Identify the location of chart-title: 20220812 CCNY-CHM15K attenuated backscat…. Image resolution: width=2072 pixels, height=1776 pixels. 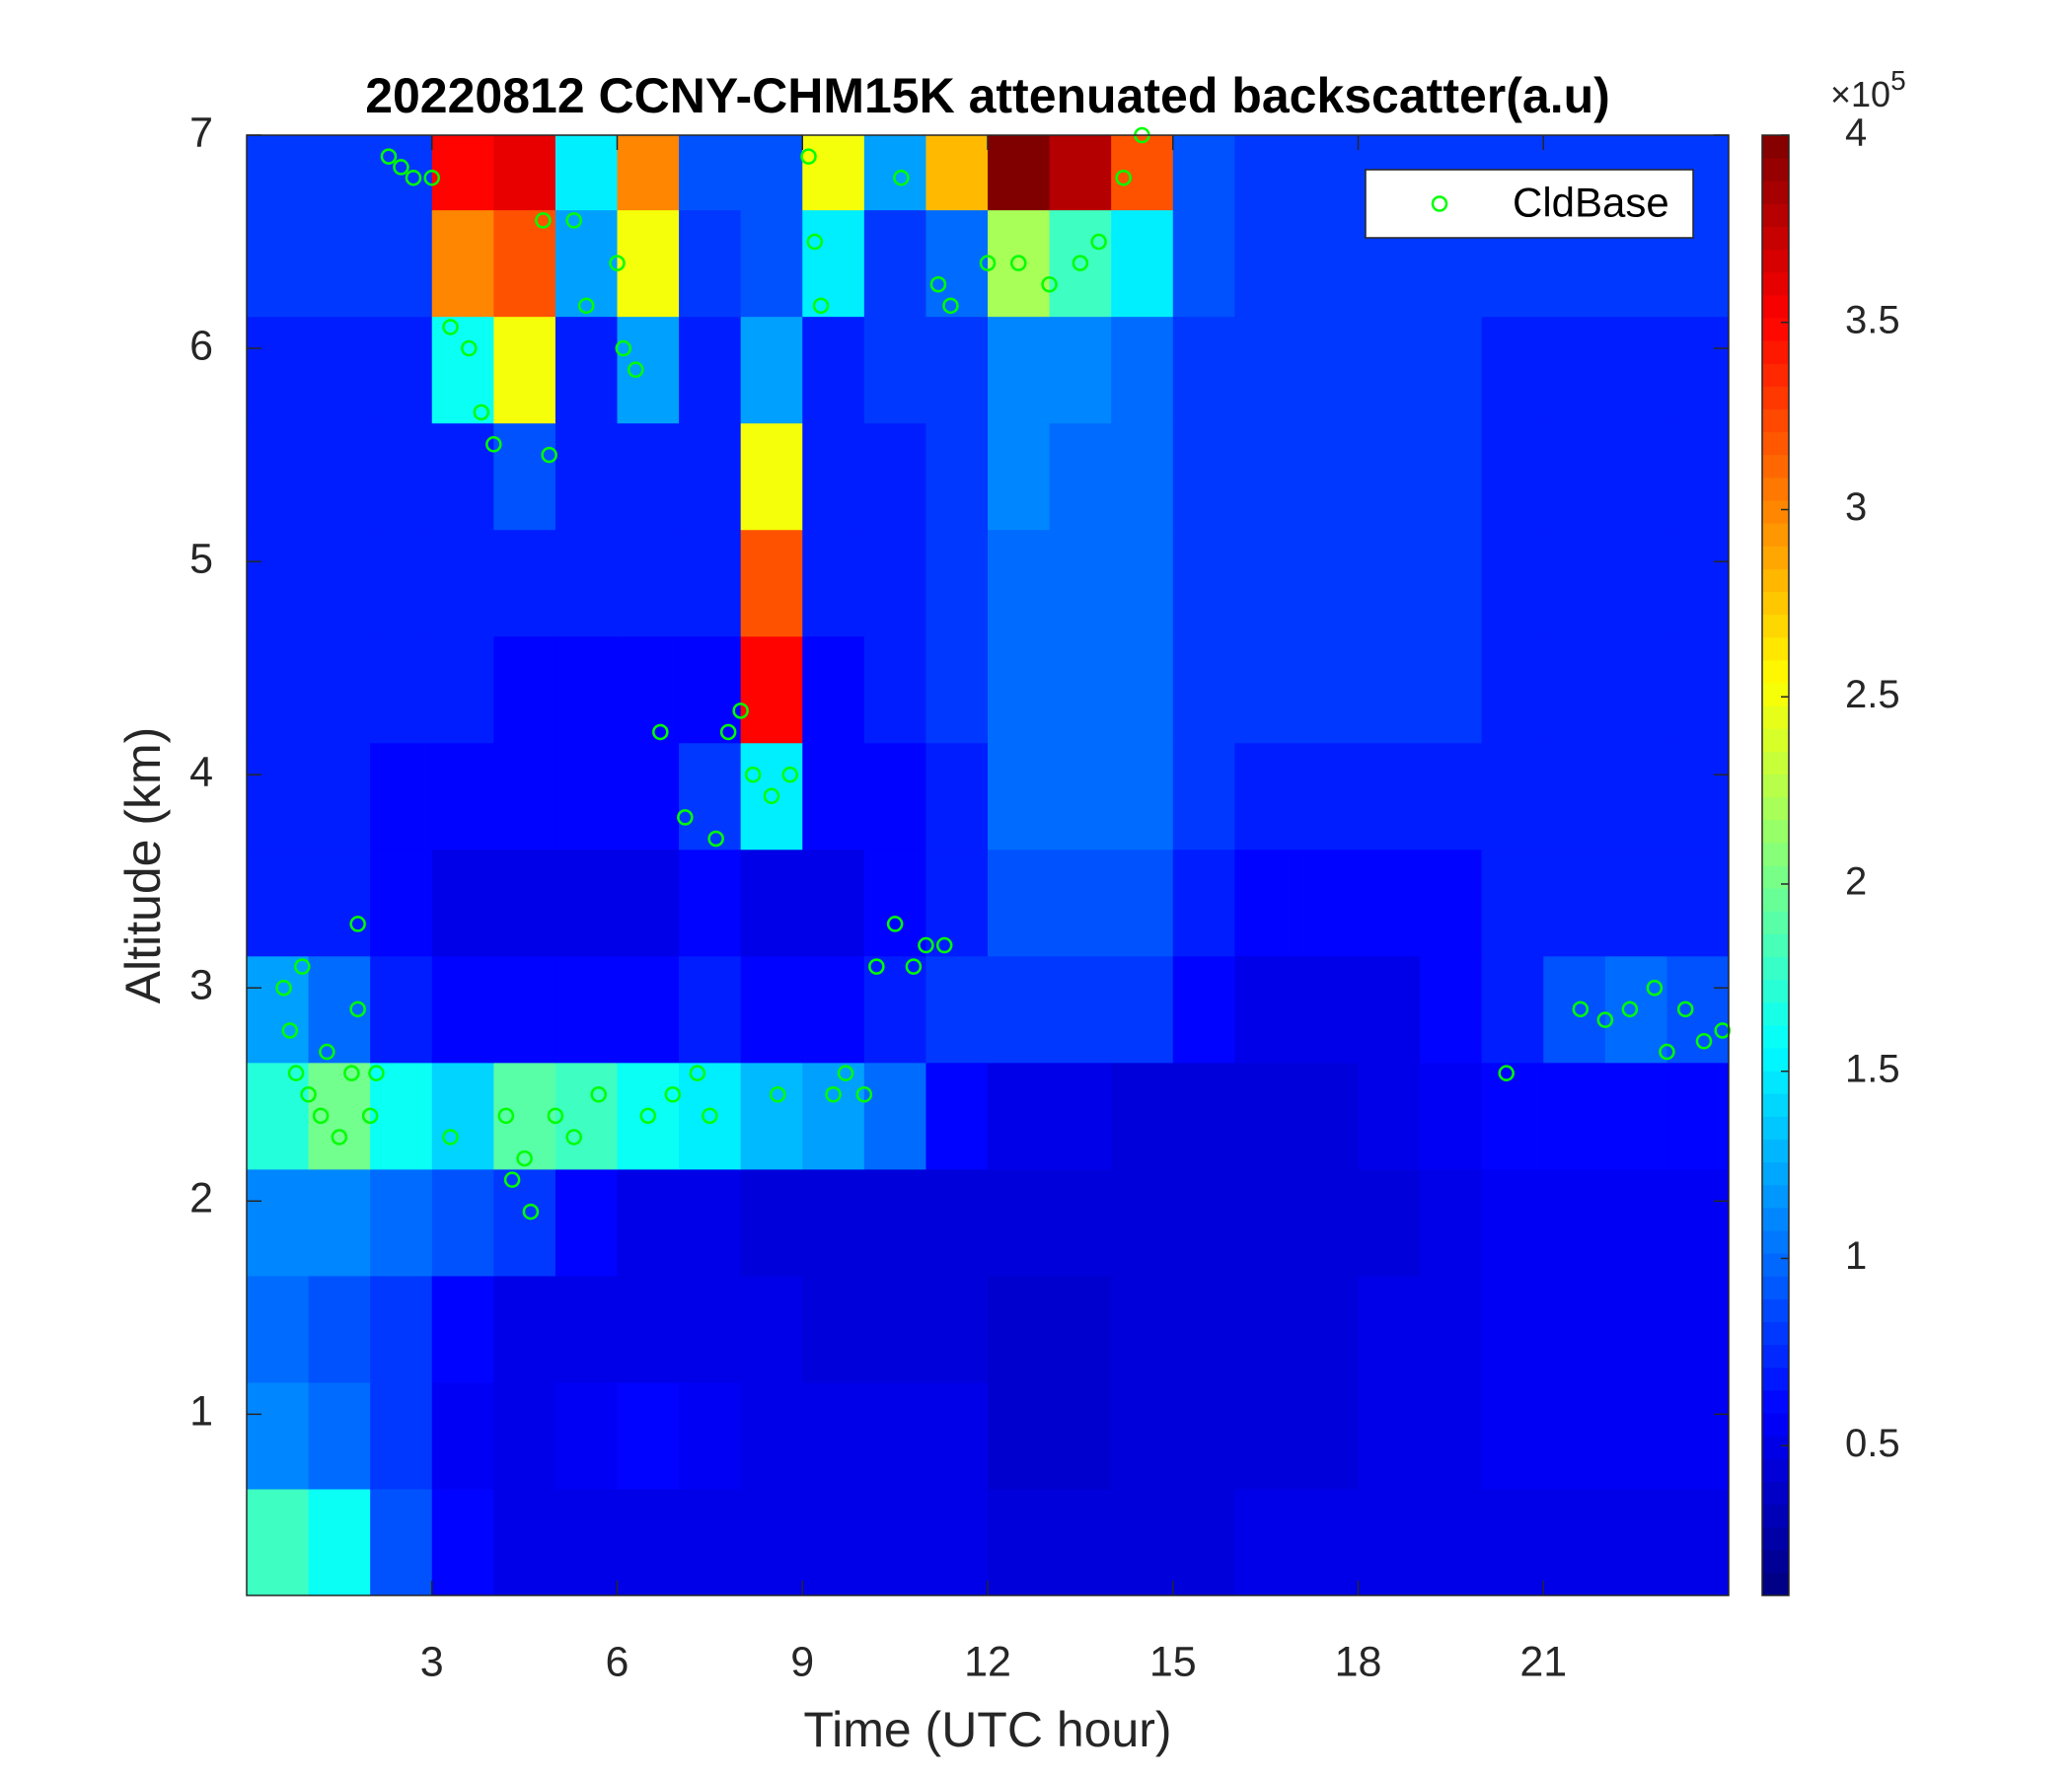
(988, 96).